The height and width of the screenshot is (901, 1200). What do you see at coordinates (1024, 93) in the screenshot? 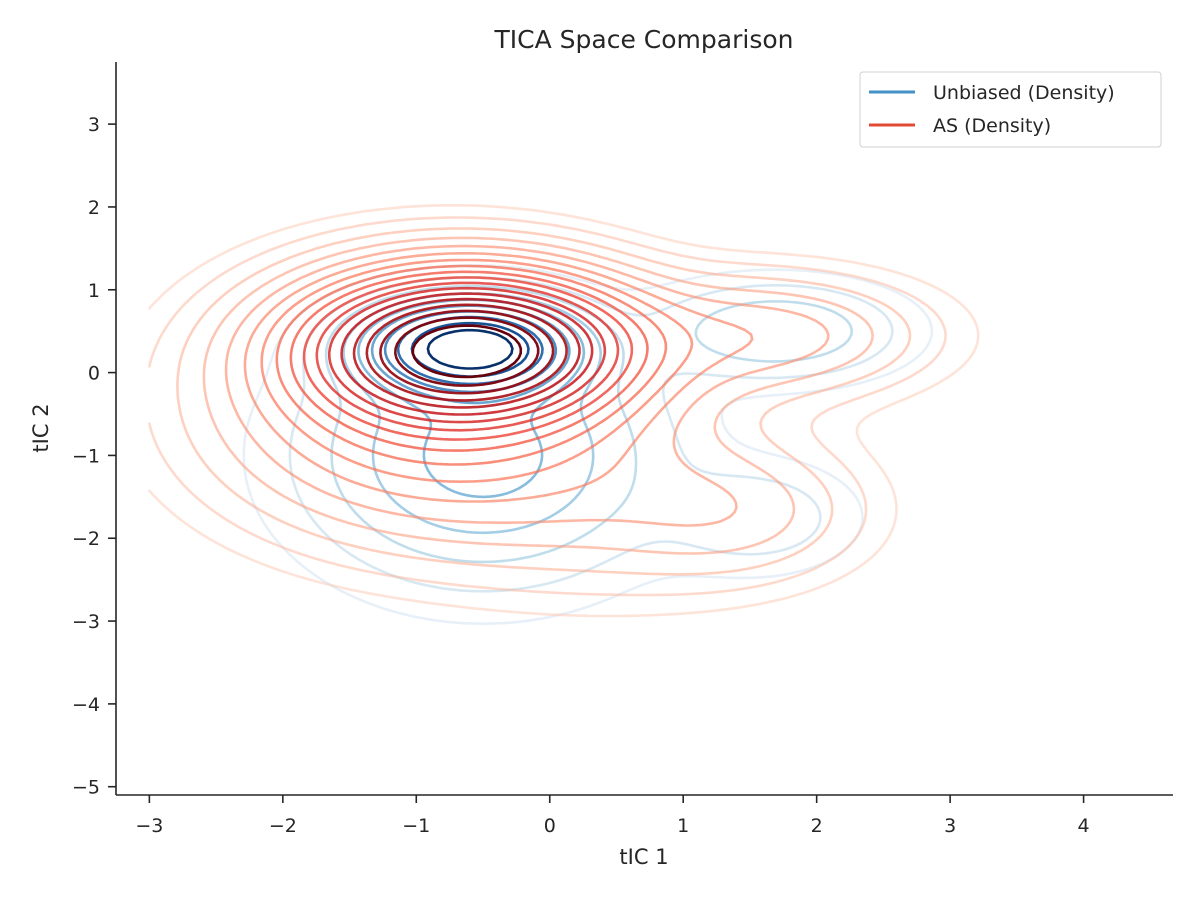
I see `legend-label-unbiased: Unbiased (Density)` at bounding box center [1024, 93].